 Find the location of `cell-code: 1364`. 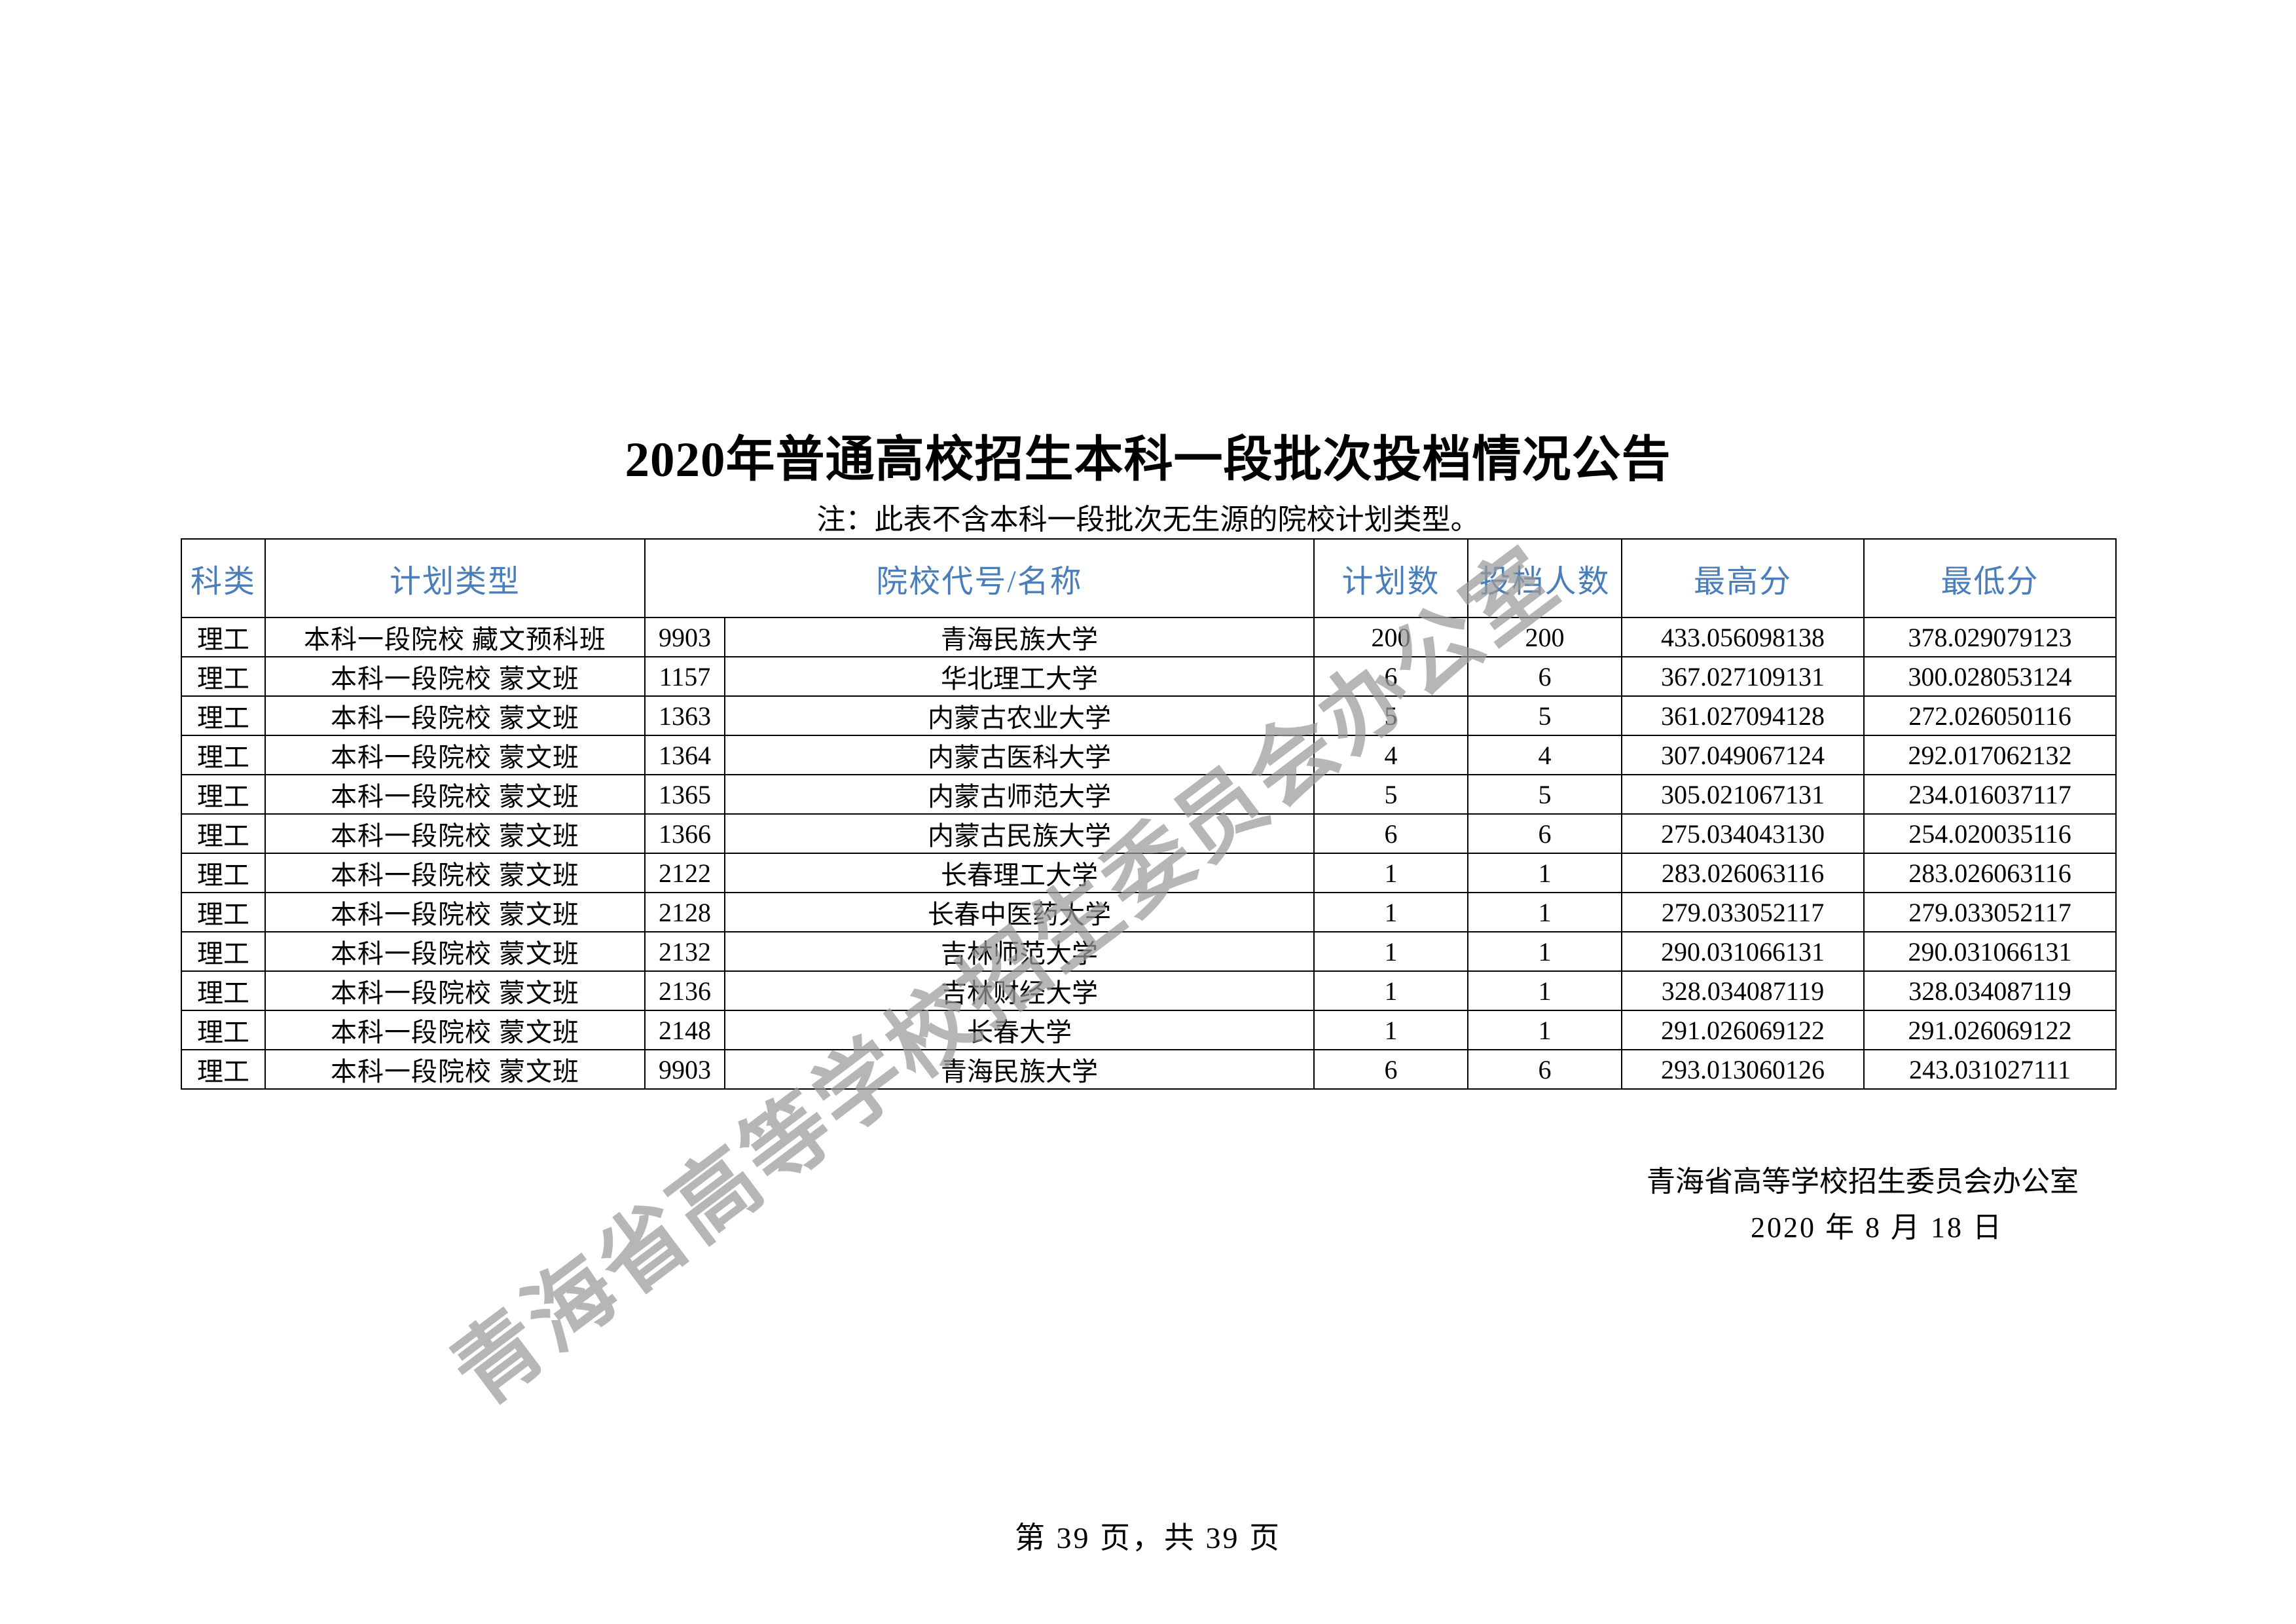

cell-code: 1364 is located at coordinates (684, 755).